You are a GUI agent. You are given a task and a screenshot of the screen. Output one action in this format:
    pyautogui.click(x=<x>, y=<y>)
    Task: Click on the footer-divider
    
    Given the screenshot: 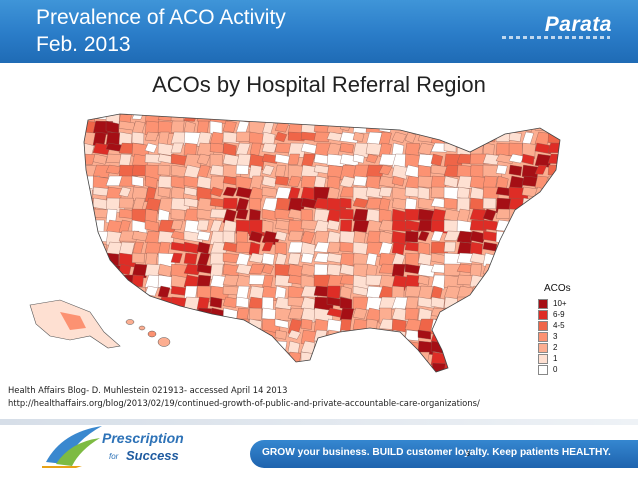 What is the action you would take?
    pyautogui.click(x=319, y=422)
    